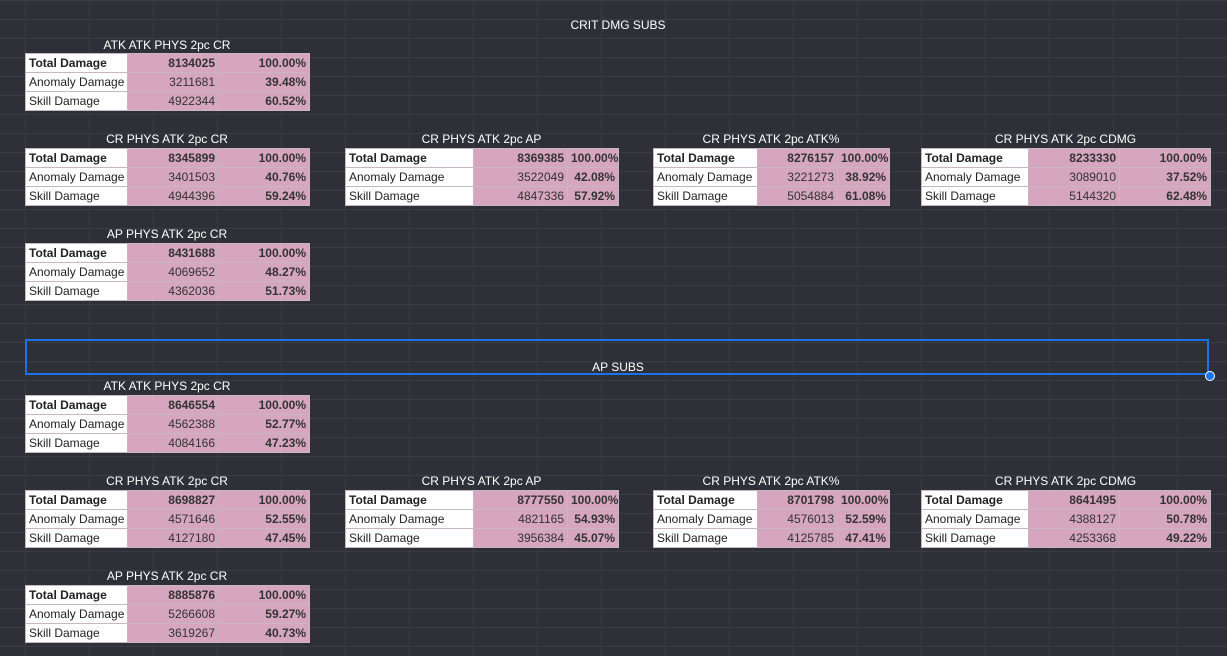 Image resolution: width=1227 pixels, height=656 pixels. What do you see at coordinates (173, 63) in the screenshot?
I see `damage-value-cell: 8134025` at bounding box center [173, 63].